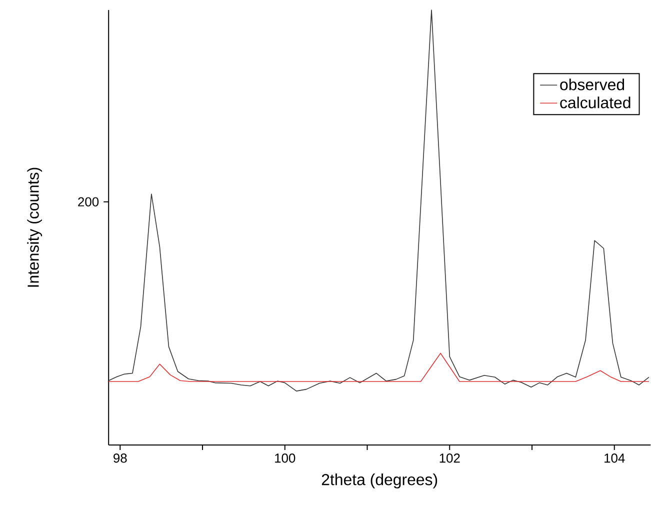  What do you see at coordinates (285, 458) in the screenshot?
I see `x-tick-label: 100` at bounding box center [285, 458].